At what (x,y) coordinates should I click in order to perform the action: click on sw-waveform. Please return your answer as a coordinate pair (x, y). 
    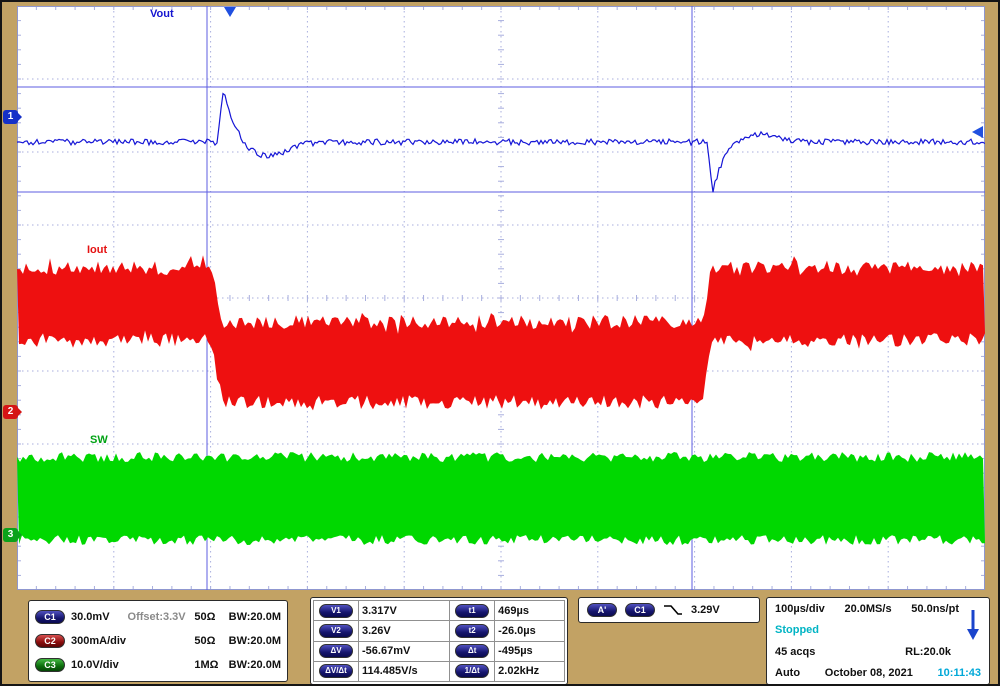
    Looking at the image, I should click on (501, 498).